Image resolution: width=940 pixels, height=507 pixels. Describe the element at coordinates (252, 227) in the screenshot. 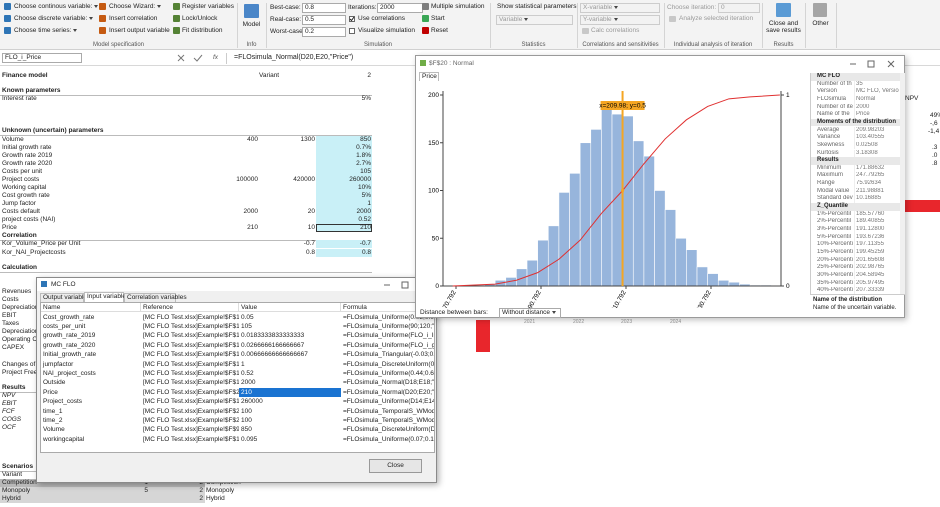

I see `cell-text: 210` at that location.